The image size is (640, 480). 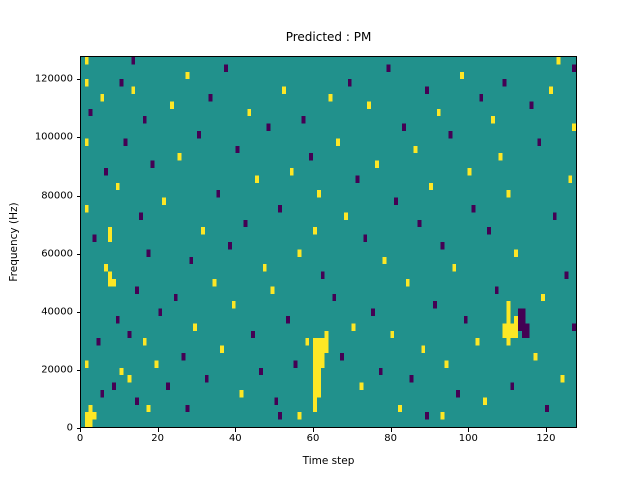 What do you see at coordinates (390, 438) in the screenshot?
I see `x-ticklabel: 80` at bounding box center [390, 438].